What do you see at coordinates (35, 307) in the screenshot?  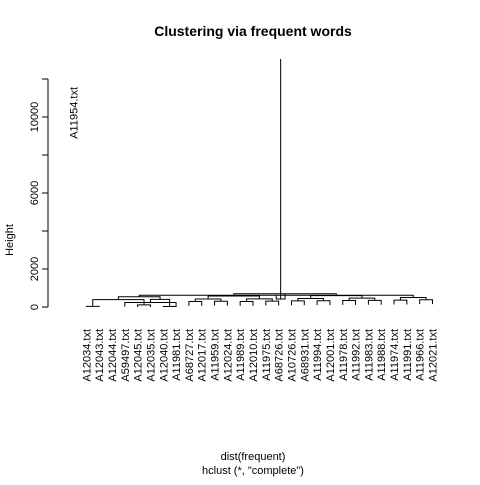 I see `y-tick-label: 0` at bounding box center [35, 307].